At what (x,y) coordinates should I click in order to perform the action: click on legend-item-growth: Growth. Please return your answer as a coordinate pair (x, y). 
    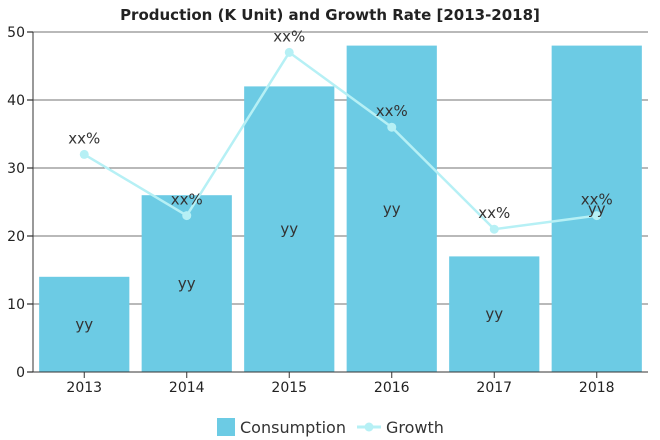
    Looking at the image, I should click on (400, 427).